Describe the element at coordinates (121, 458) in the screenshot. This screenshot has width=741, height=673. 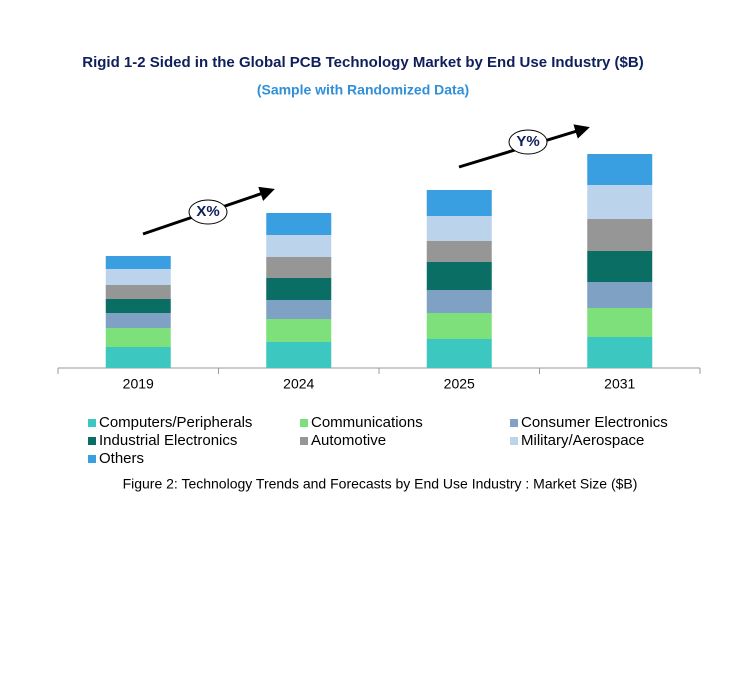
I see `legend-label: Others` at that location.